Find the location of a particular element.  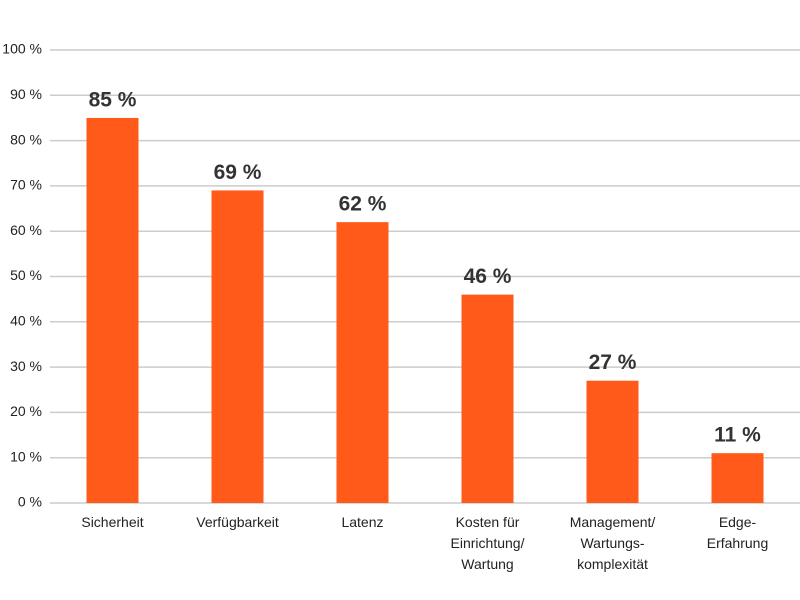

value-label: 69 % is located at coordinates (238, 172).